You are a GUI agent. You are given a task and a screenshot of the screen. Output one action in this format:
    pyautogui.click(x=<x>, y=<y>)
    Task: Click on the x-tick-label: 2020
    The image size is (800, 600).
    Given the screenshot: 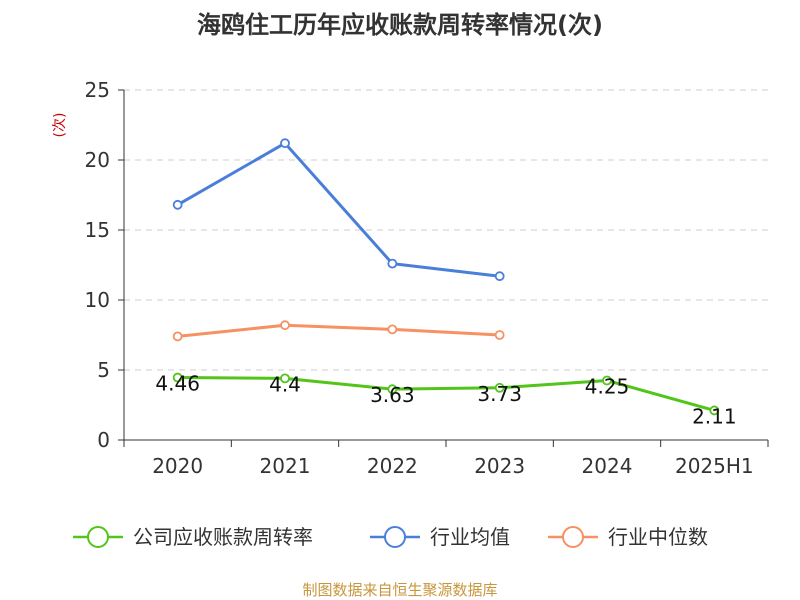 What is the action you would take?
    pyautogui.click(x=177, y=466)
    